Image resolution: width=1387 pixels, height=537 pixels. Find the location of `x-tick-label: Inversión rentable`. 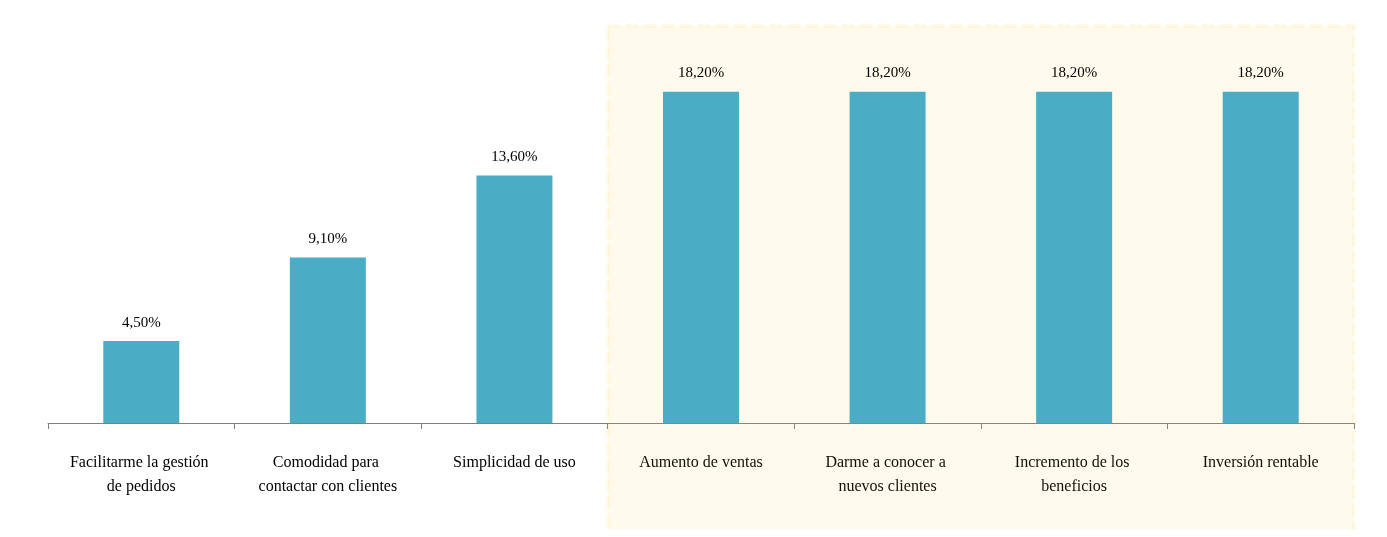

x-tick-label: Inversión rentable is located at coordinates (1260, 461).